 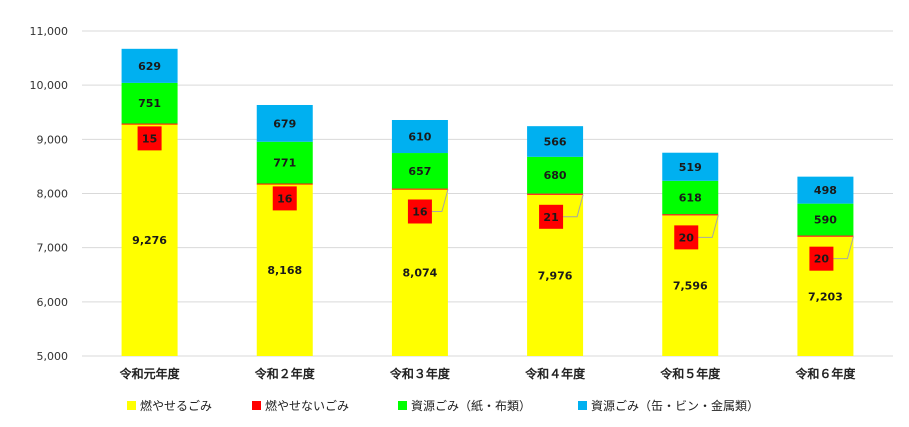 I want to click on data-label-paper-cloth: 657, so click(x=419, y=171).